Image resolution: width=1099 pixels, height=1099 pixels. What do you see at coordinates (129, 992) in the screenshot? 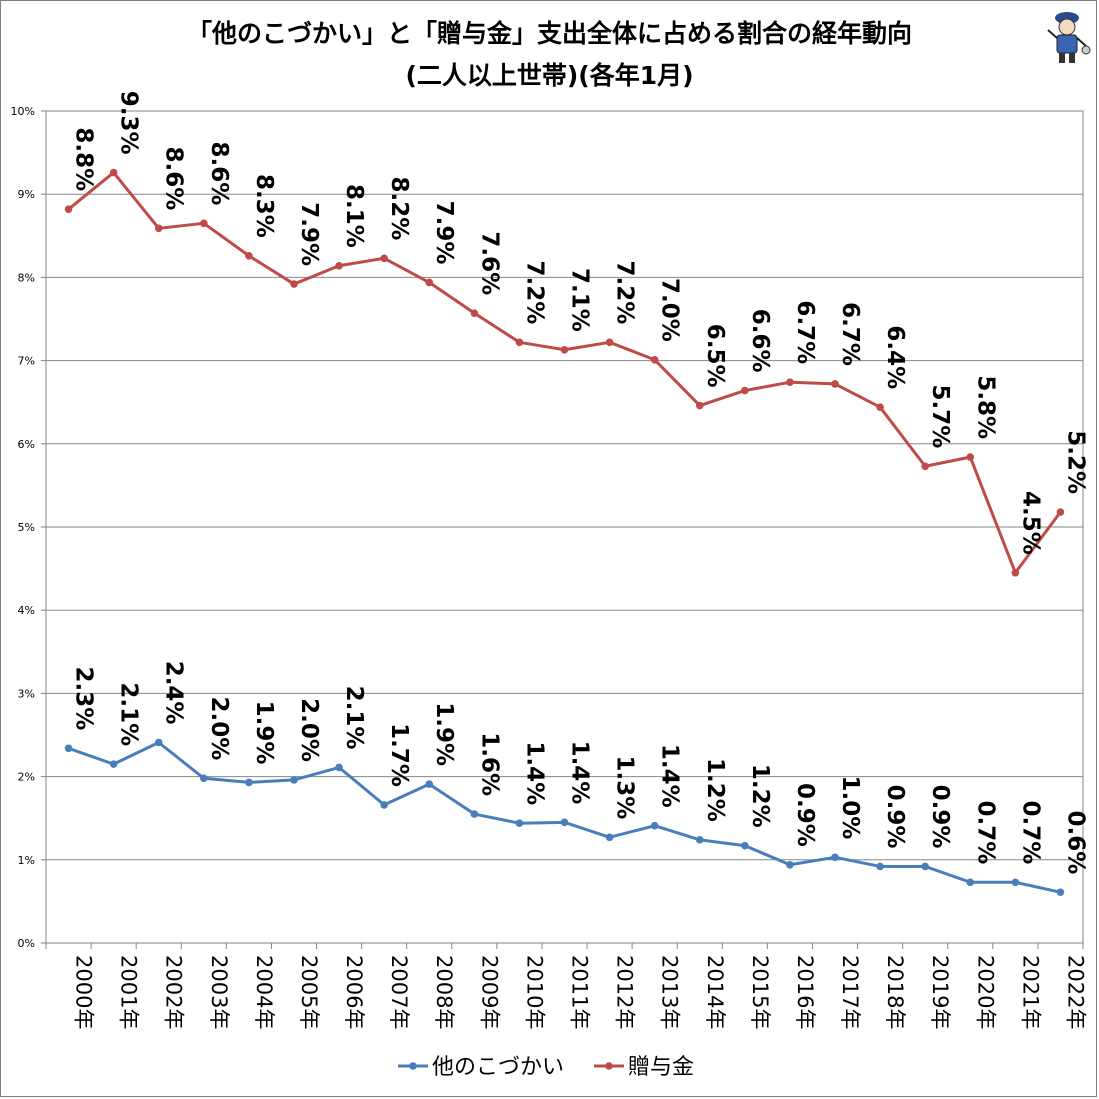
I see `x-tick-label: 2001年` at bounding box center [129, 992].